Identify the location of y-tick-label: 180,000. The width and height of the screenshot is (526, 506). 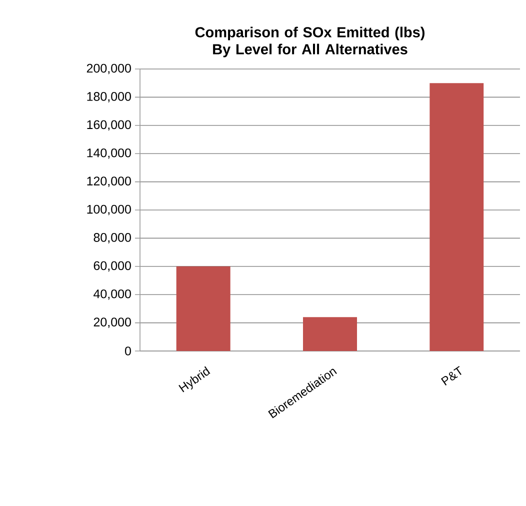
(109, 97).